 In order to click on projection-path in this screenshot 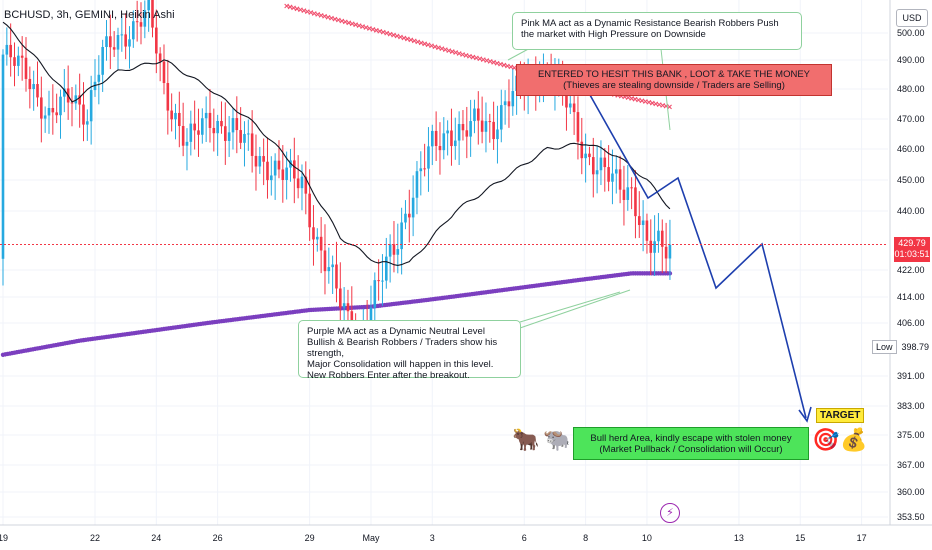, I will do `click(700, 258)`.